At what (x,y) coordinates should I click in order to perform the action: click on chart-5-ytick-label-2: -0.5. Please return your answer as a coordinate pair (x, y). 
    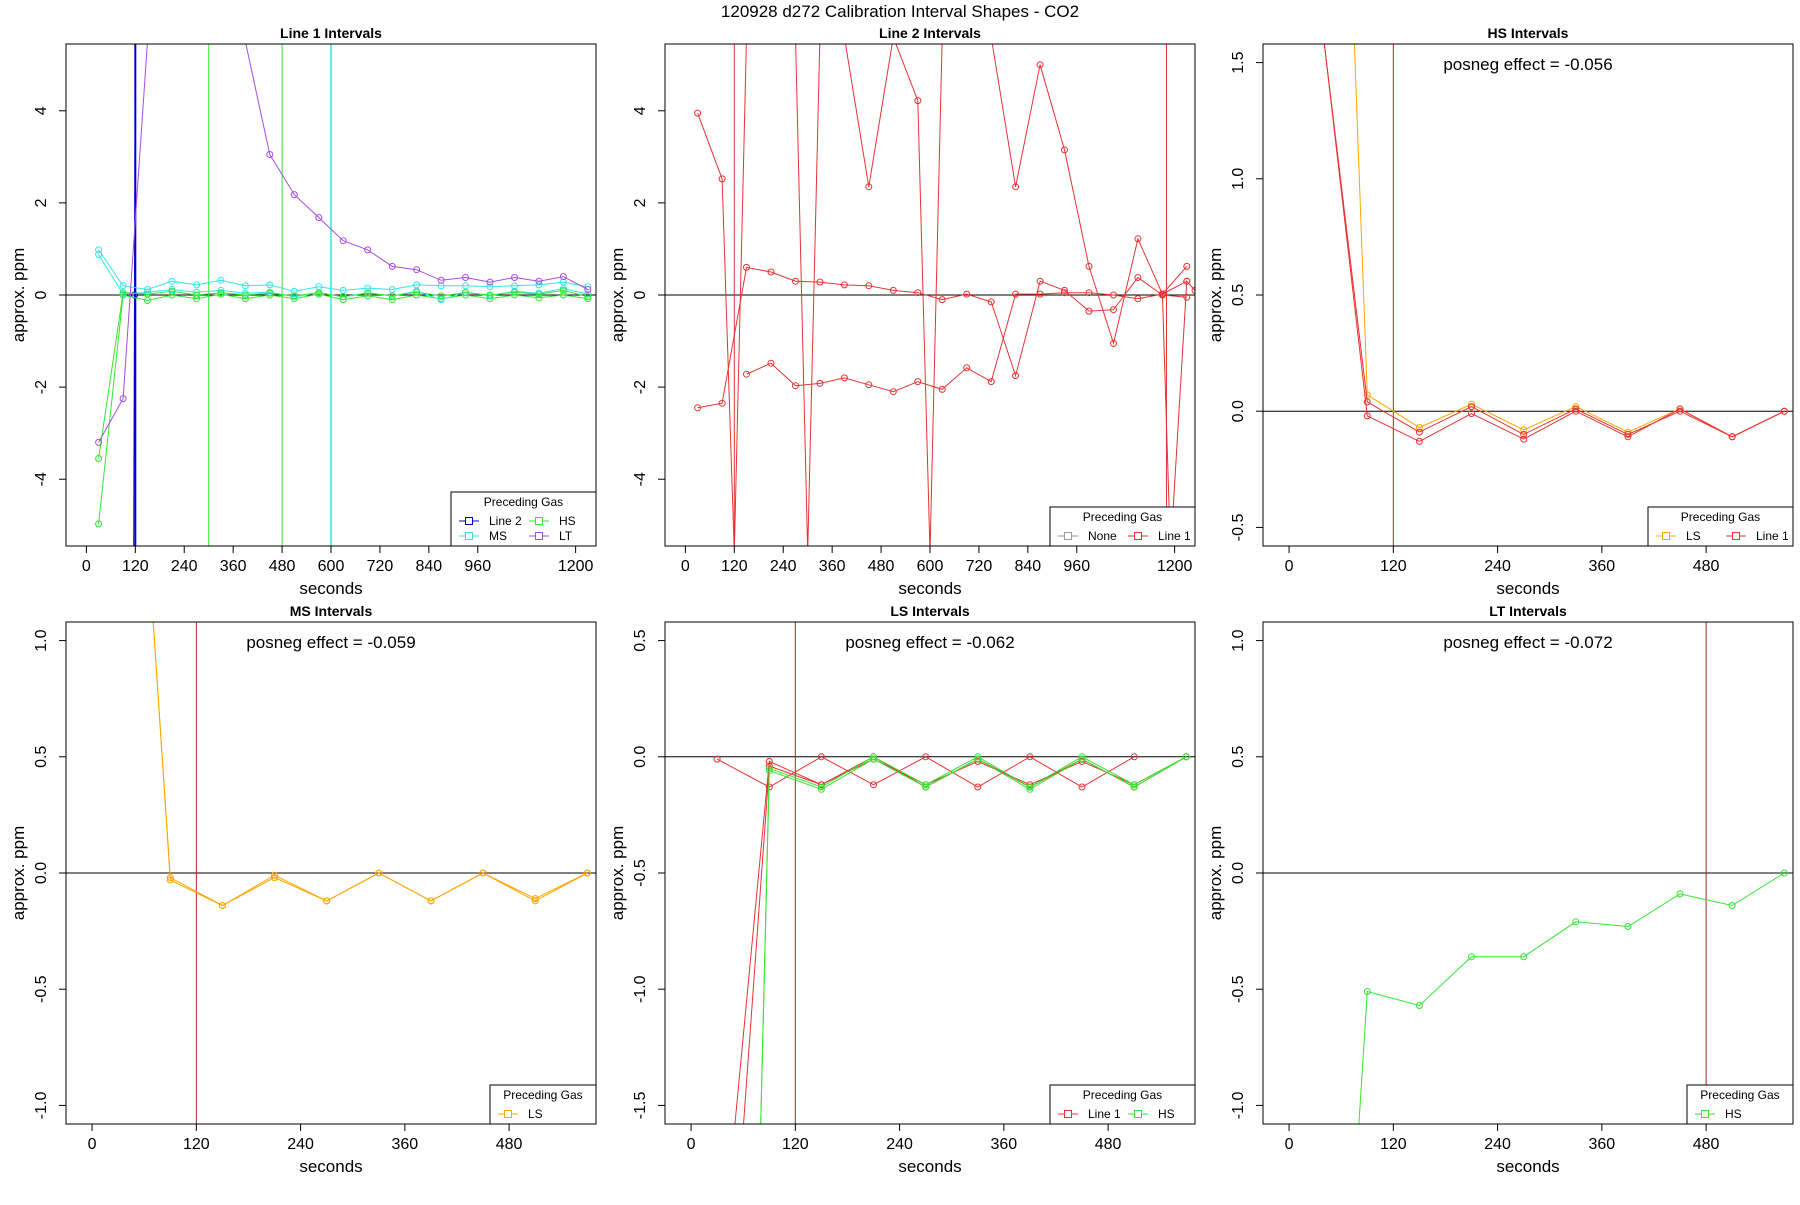
    Looking at the image, I should click on (640, 873).